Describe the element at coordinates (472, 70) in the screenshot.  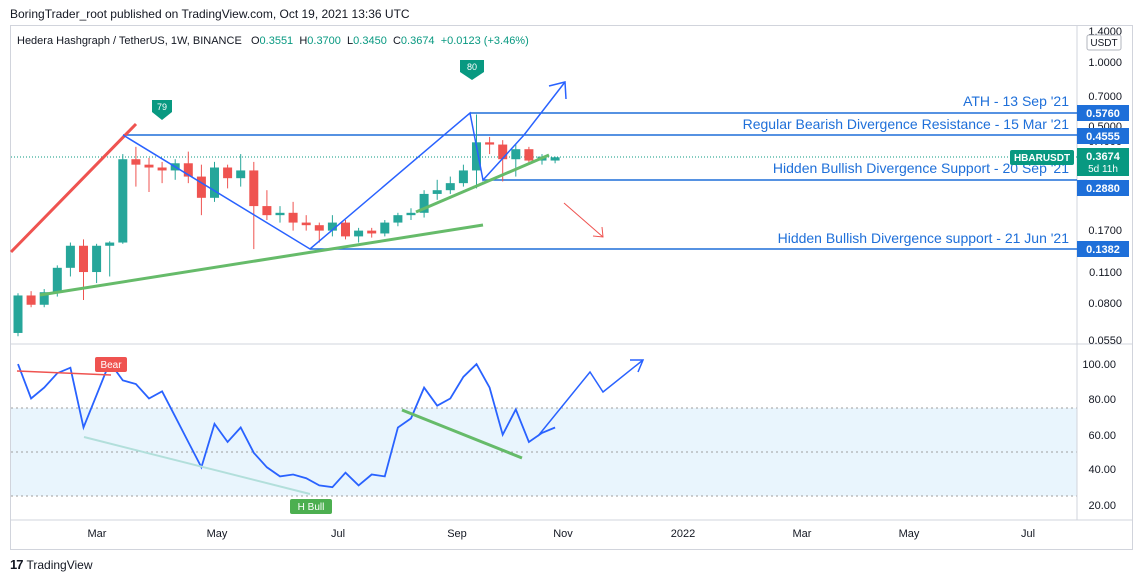
I see `flag-80: 80` at that location.